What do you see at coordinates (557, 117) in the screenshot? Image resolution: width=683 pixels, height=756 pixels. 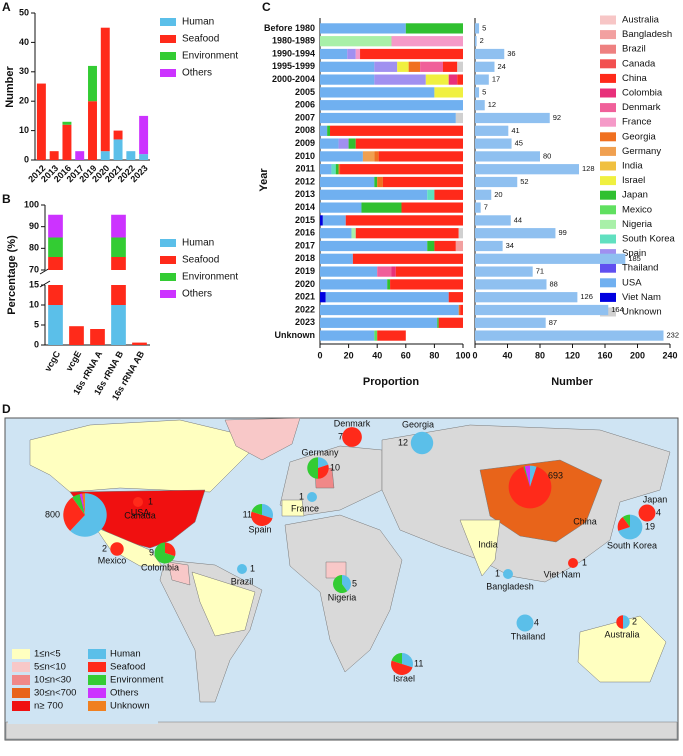 I see `data-label: 92` at bounding box center [557, 117].